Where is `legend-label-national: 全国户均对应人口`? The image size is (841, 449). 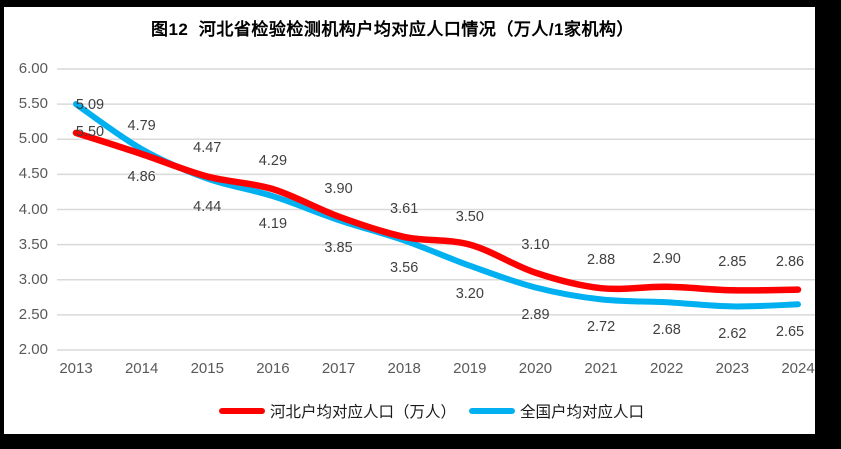
legend-label-national: 全国户均对应人口 is located at coordinates (582, 412).